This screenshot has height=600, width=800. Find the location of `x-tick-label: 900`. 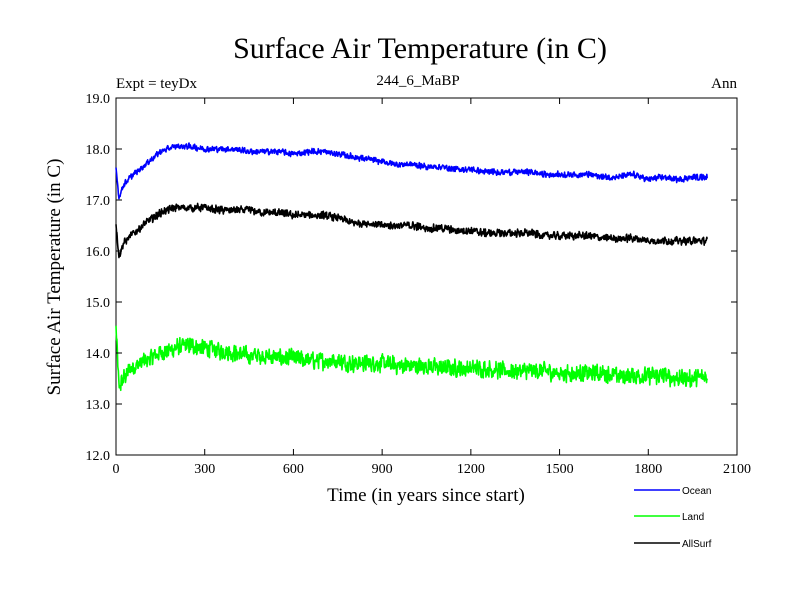

x-tick-label: 900 is located at coordinates (382, 469).